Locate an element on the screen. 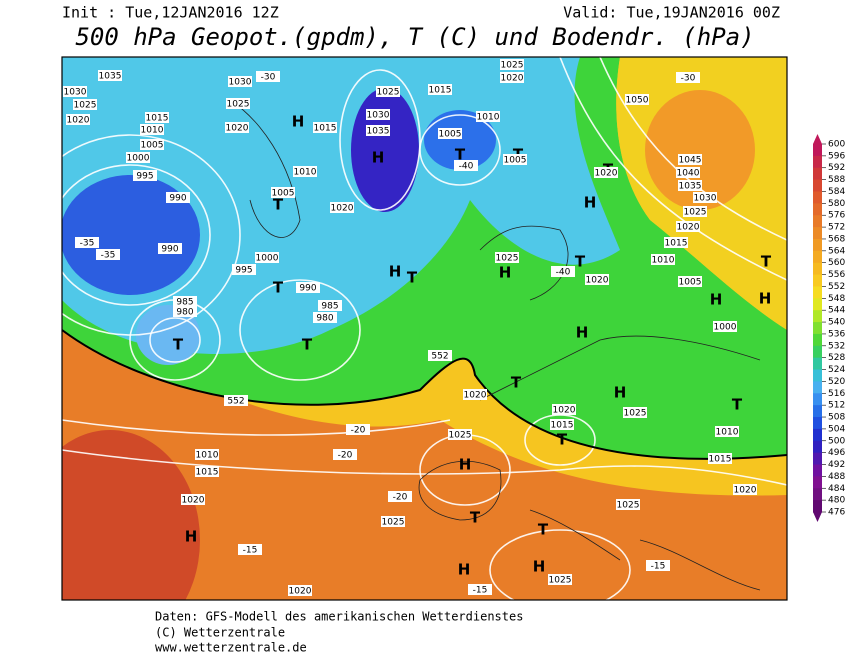 Image resolution: width=850 pixels, height=657 pixels. map-label: 985 is located at coordinates (184, 303).